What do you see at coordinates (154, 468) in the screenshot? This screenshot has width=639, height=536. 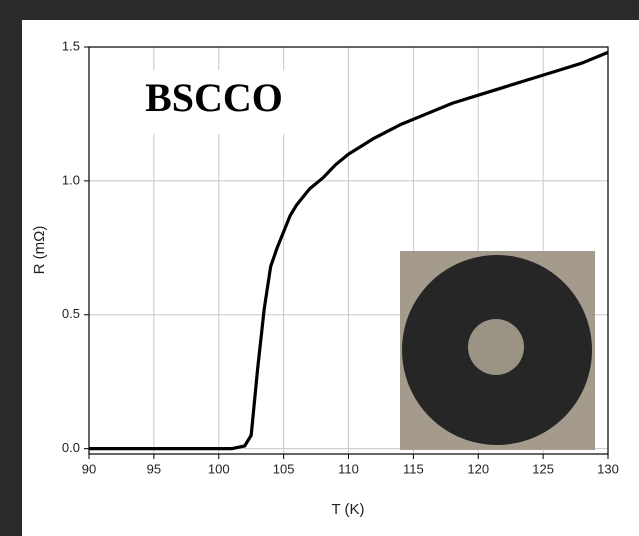 I see `x-tick-label: 95` at bounding box center [154, 468].